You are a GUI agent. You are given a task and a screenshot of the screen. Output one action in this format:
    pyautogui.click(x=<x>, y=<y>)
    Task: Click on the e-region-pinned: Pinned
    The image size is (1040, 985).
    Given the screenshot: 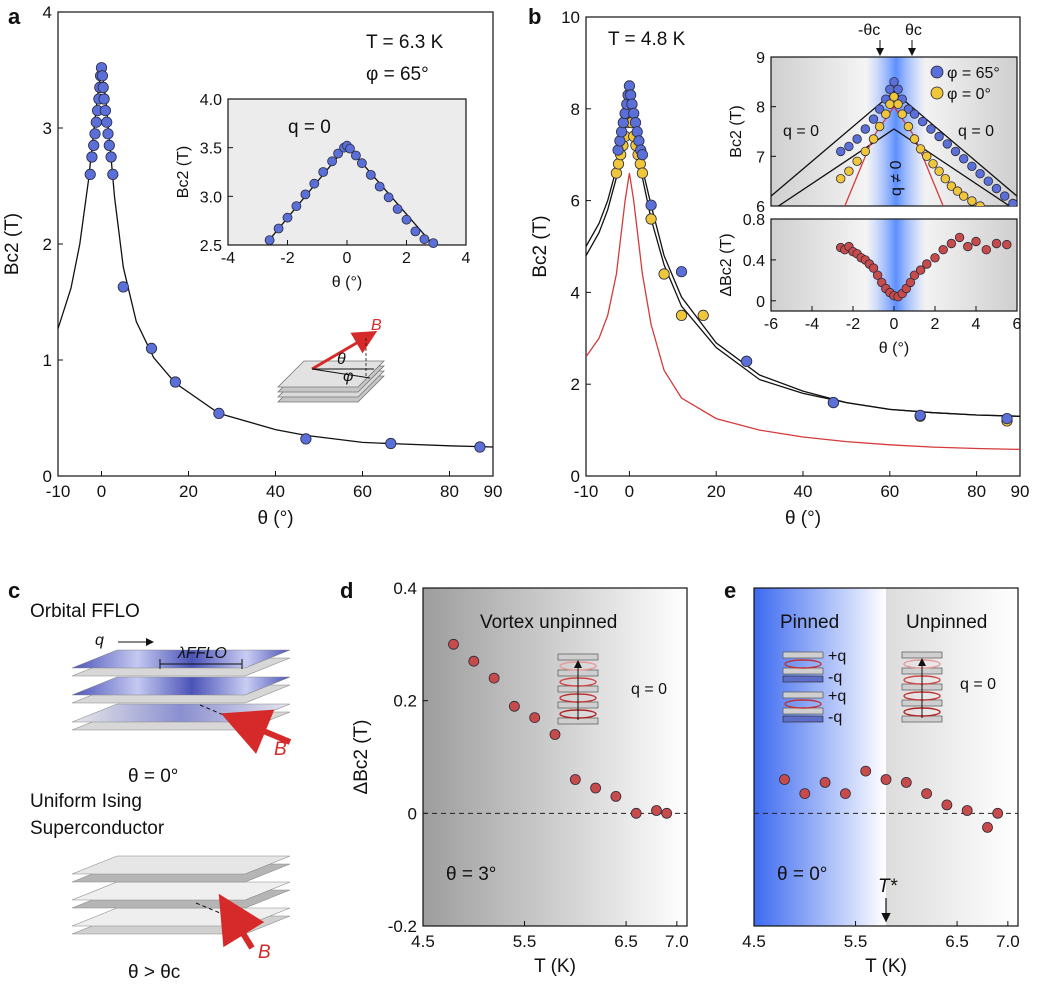 What is the action you would take?
    pyautogui.click(x=809, y=622)
    